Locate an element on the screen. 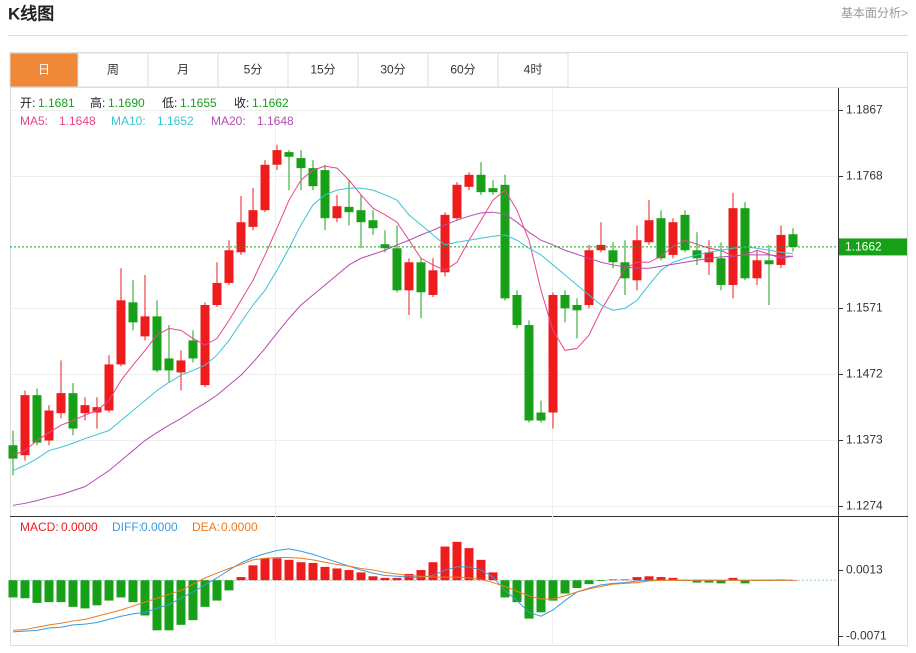 This screenshot has height=653, width=916. y-tick-label: 1.1472 is located at coordinates (864, 374).